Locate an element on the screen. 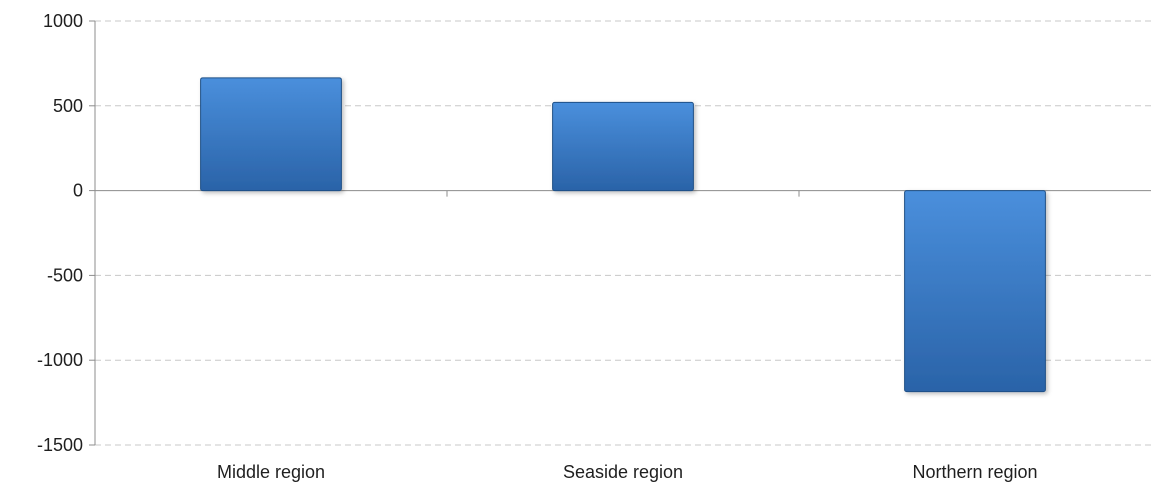 The image size is (1151, 489). x-category-label: Seaside region is located at coordinates (623, 472).